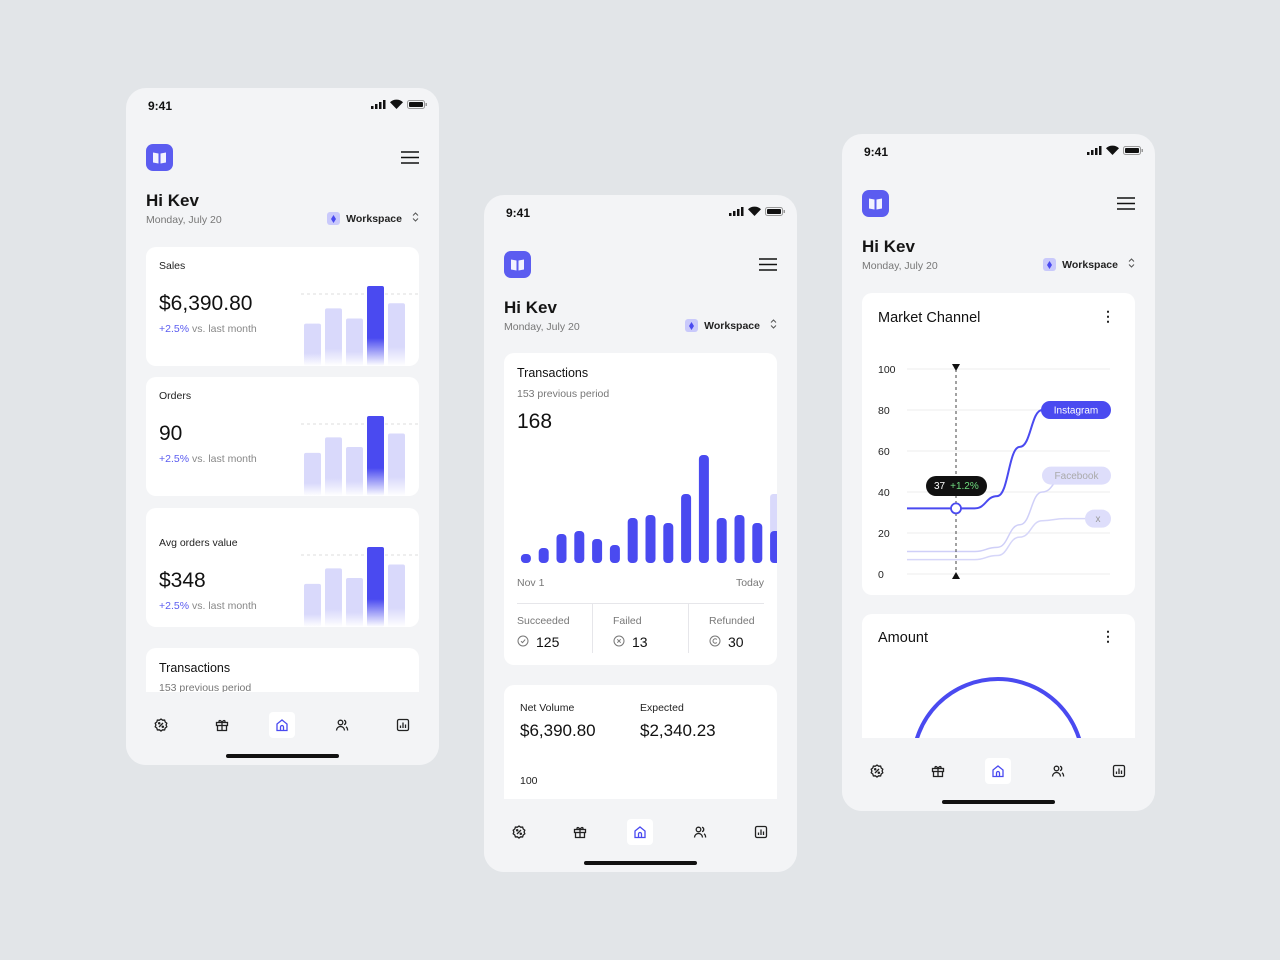 Image resolution: width=1280 pixels, height=960 pixels. Describe the element at coordinates (627, 621) in the screenshot. I see `stat-label: Failed` at that location.